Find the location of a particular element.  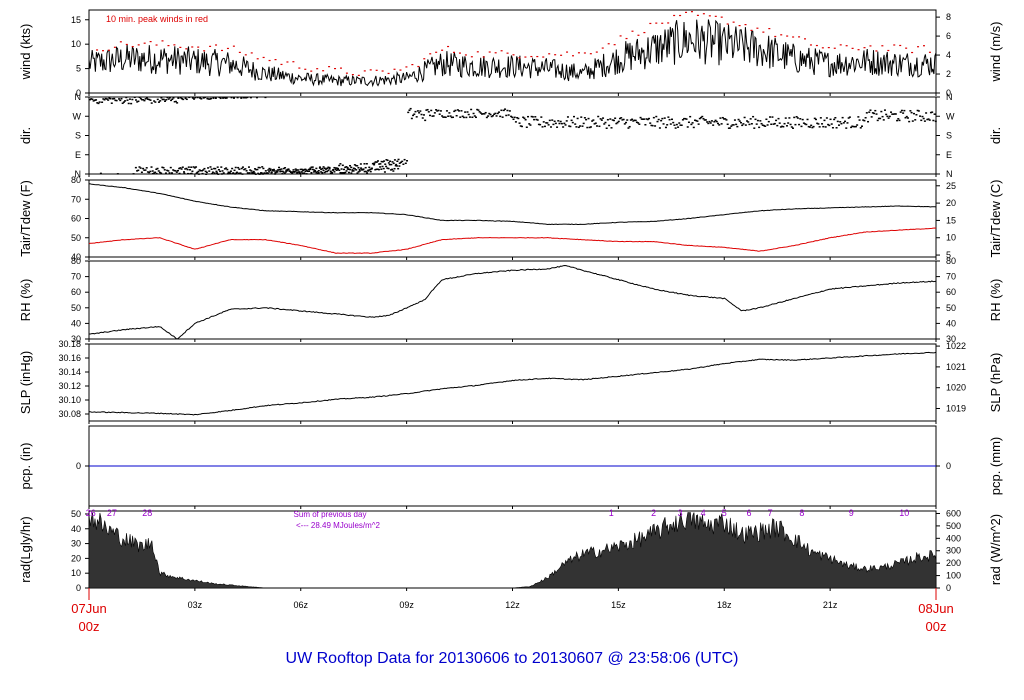

xtick-label: 21z is located at coordinates (830, 605).